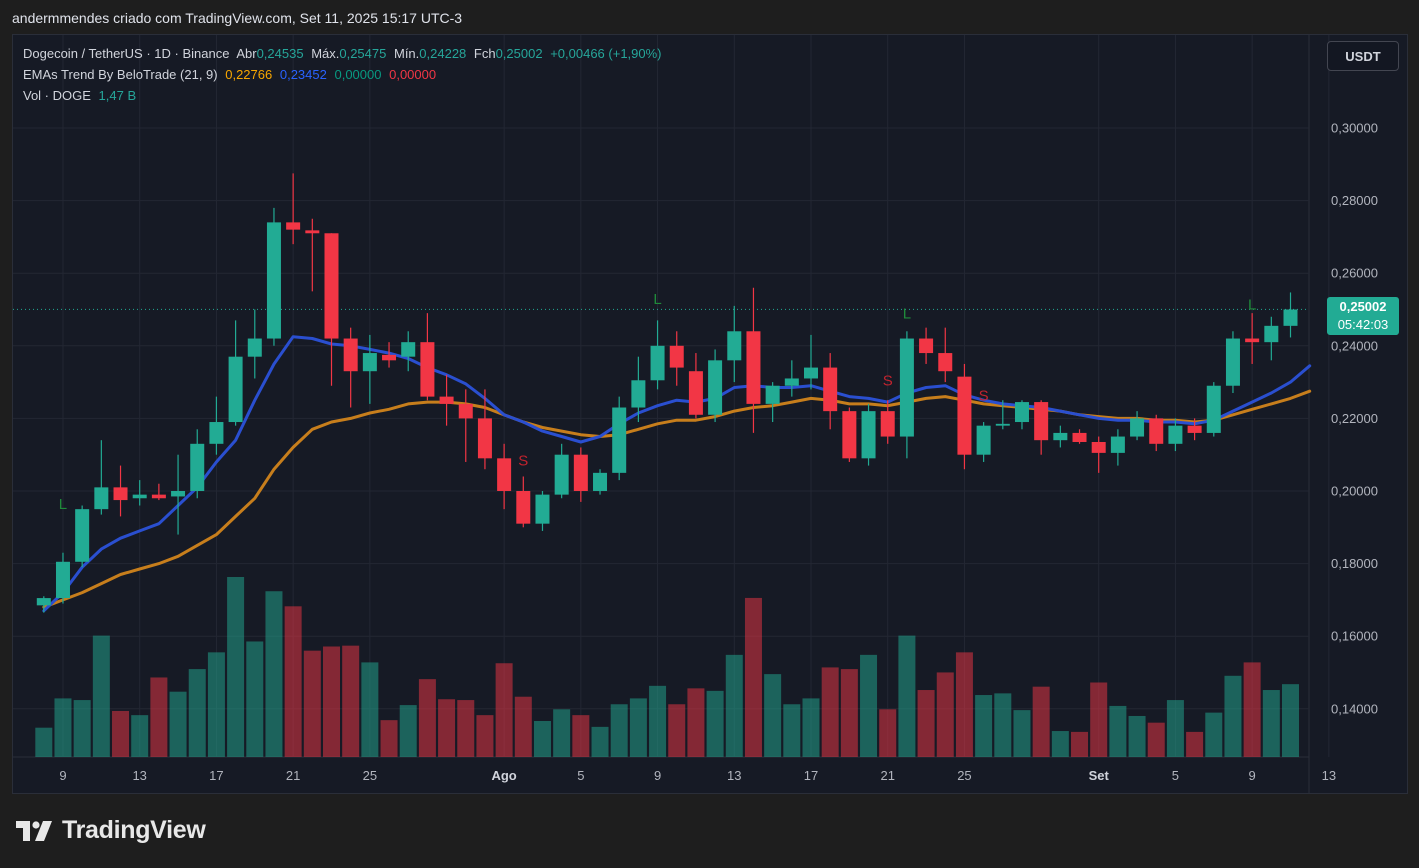 This screenshot has width=1419, height=868. Describe the element at coordinates (484, 53) in the screenshot. I see `close-label: Fch` at that location.